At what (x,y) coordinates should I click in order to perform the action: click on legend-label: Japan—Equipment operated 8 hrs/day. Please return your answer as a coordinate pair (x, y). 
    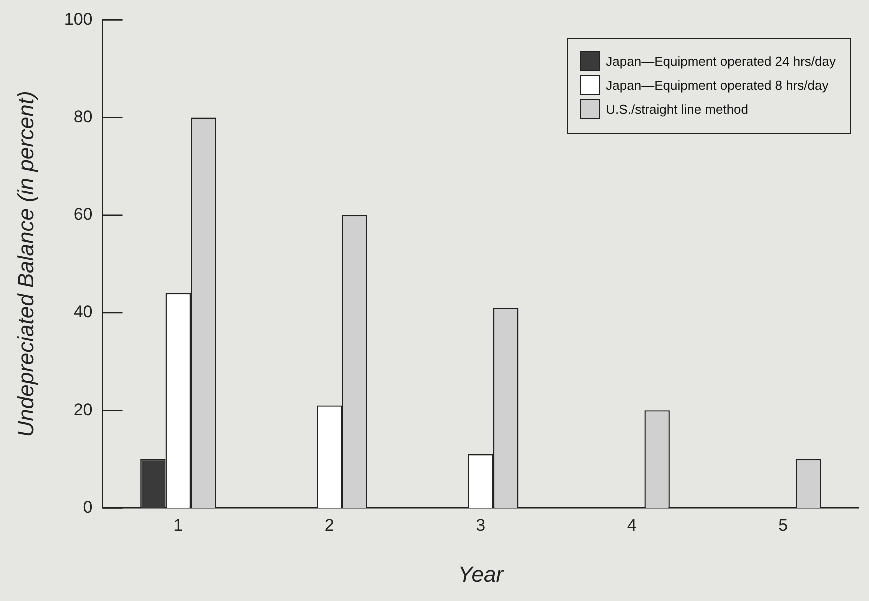
    Looking at the image, I should click on (717, 85).